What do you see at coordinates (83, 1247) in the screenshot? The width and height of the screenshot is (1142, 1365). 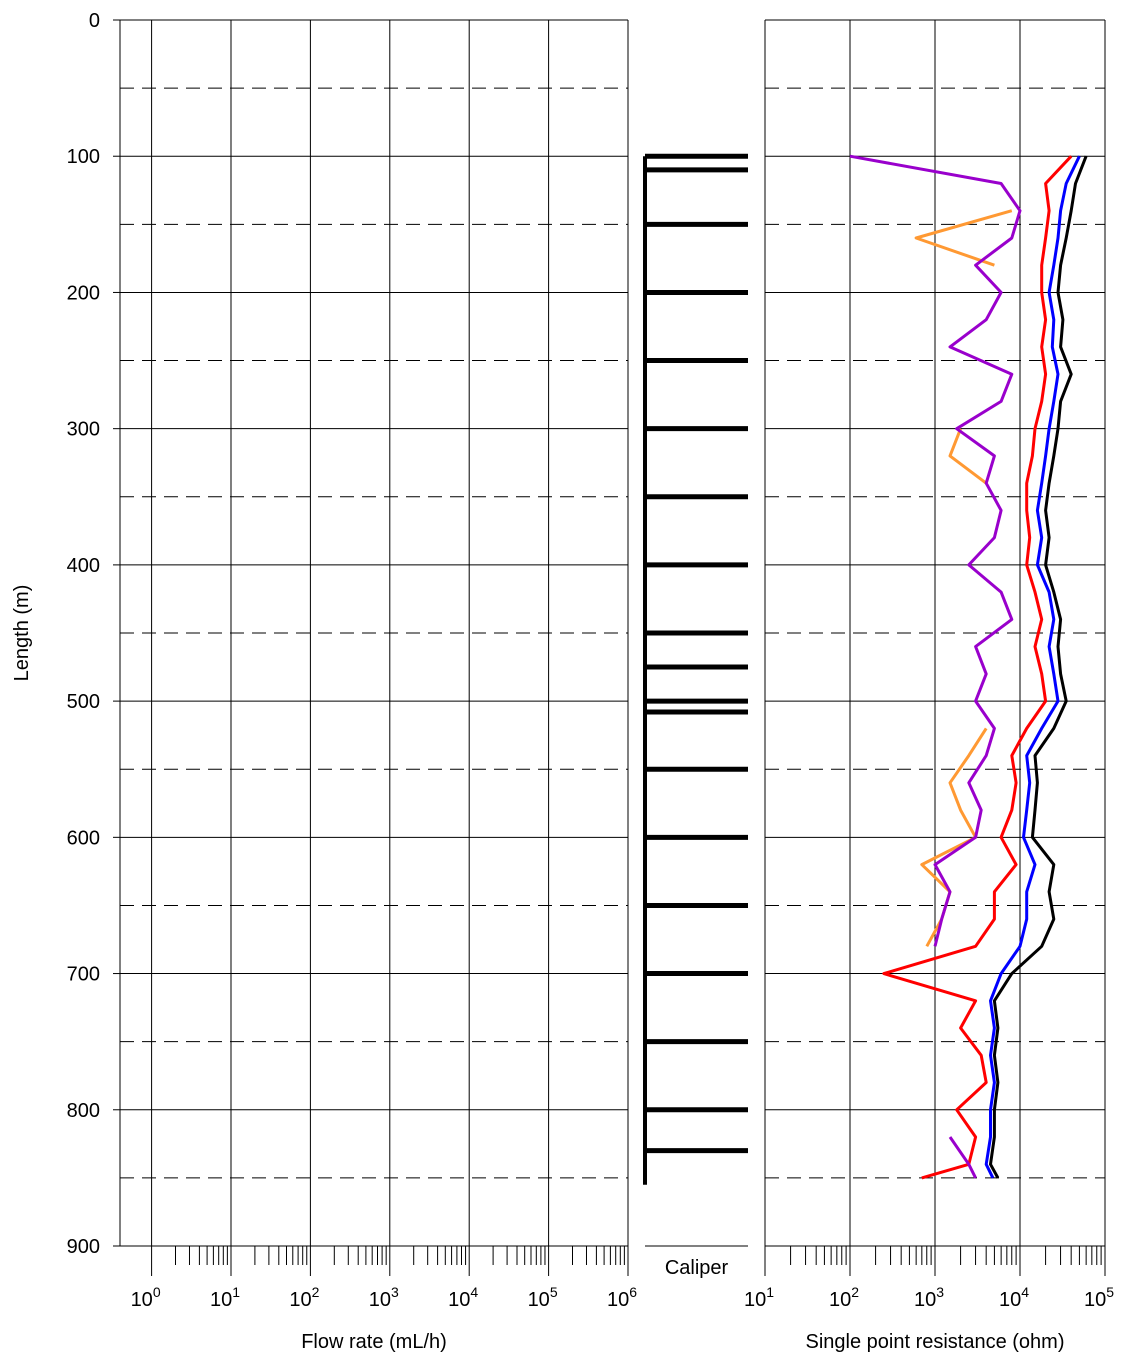 I see `y-tick-label: 900` at bounding box center [83, 1247].